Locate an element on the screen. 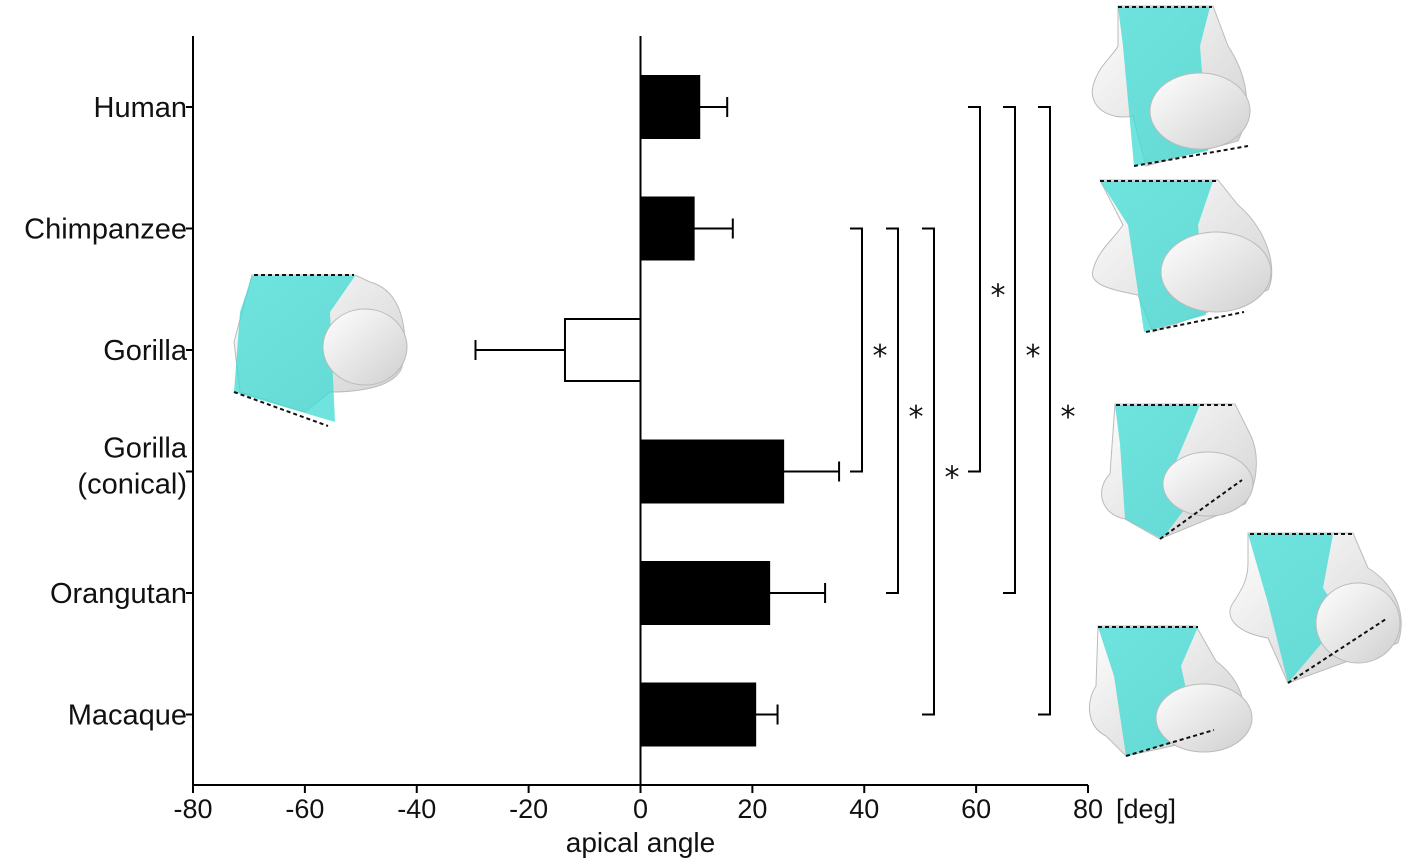 The width and height of the screenshot is (1416, 862). category-label: Gorilla (conical) is located at coordinates (132, 467).